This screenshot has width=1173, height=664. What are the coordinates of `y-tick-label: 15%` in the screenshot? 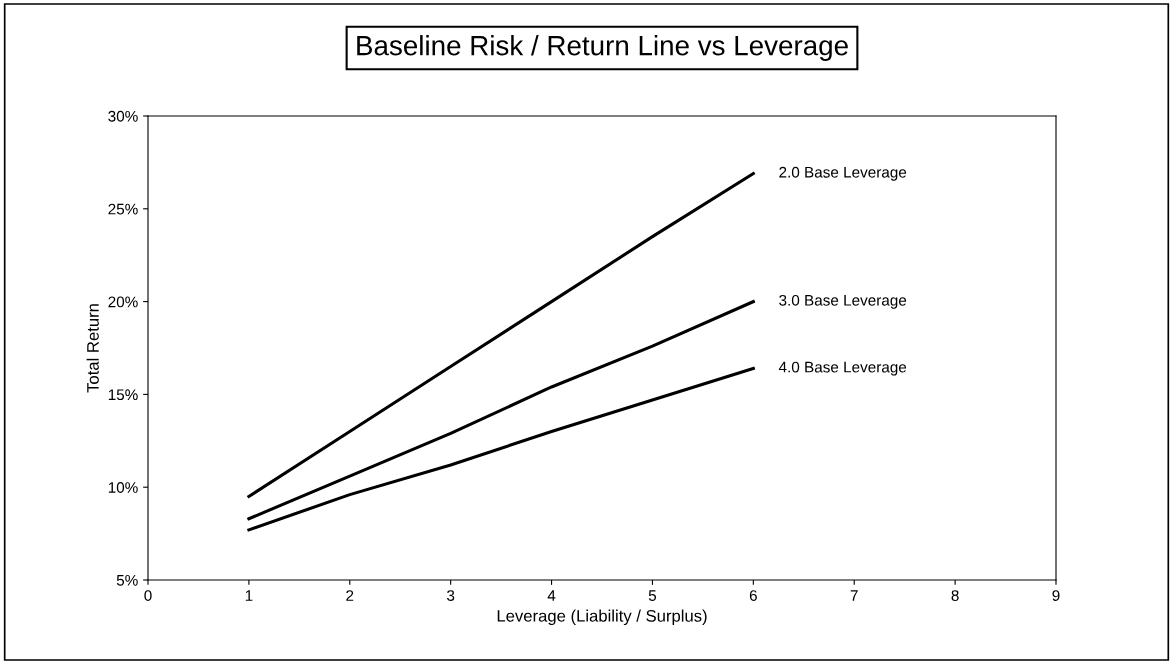 It's located at (123, 395).